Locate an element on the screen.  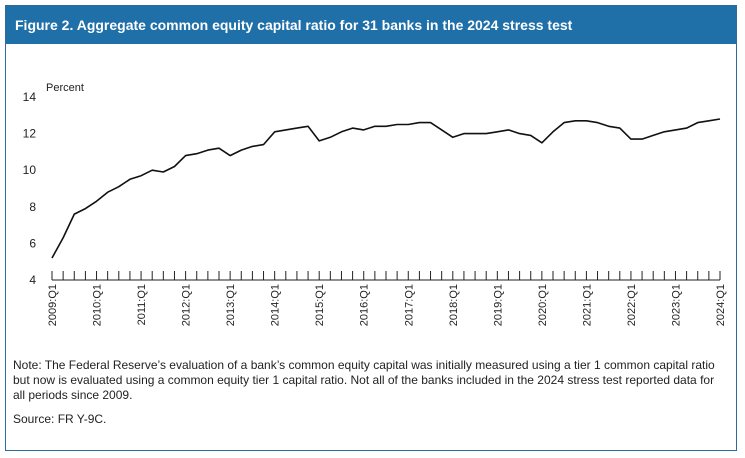
y-axis-label: Percent is located at coordinates (65, 88).